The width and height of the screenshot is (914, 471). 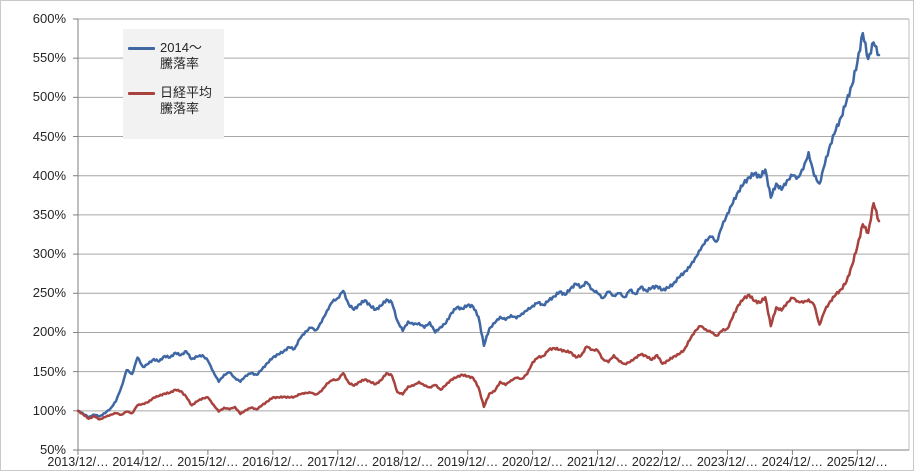 I want to click on legend-item-nikkei-series: 日経平均 騰落率, so click(x=176, y=101).